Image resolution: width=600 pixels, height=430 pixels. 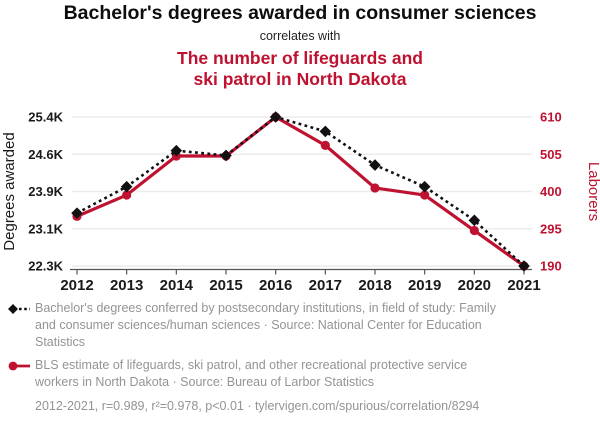 I want to click on left-axis-title: Degrees awarded, so click(x=9, y=191).